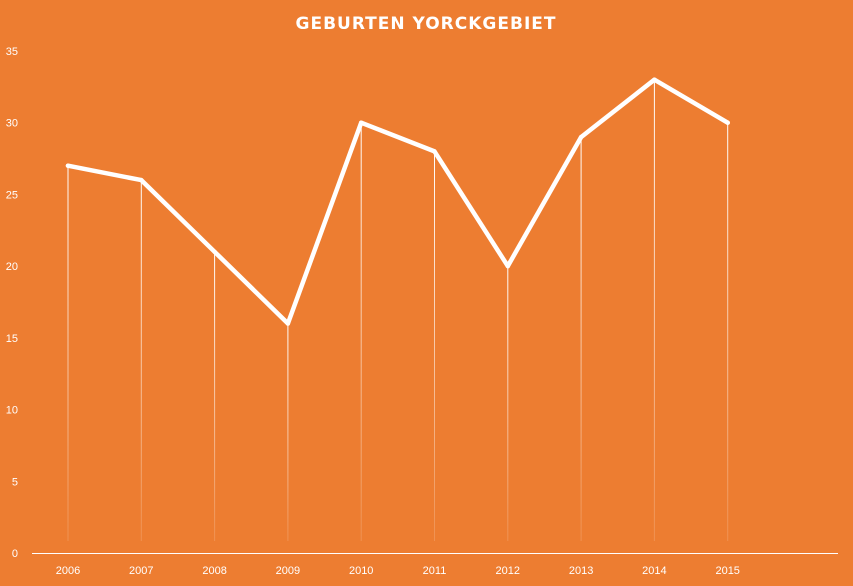 This screenshot has height=586, width=853. What do you see at coordinates (426, 24) in the screenshot?
I see `chart-title: GEBURTEN YORCKGEBIET` at bounding box center [426, 24].